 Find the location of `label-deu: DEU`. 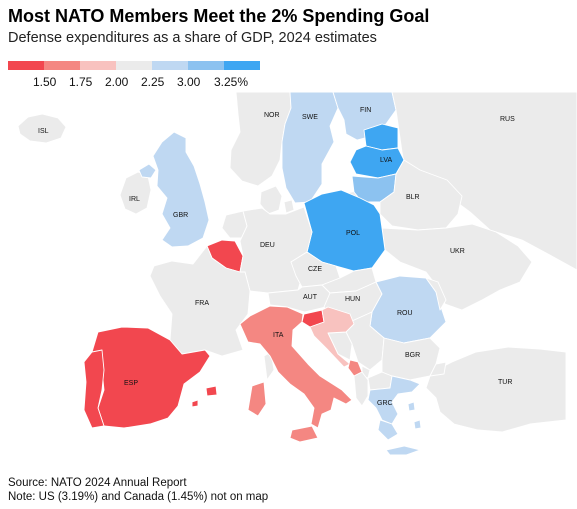

label-deu: DEU is located at coordinates (267, 245).